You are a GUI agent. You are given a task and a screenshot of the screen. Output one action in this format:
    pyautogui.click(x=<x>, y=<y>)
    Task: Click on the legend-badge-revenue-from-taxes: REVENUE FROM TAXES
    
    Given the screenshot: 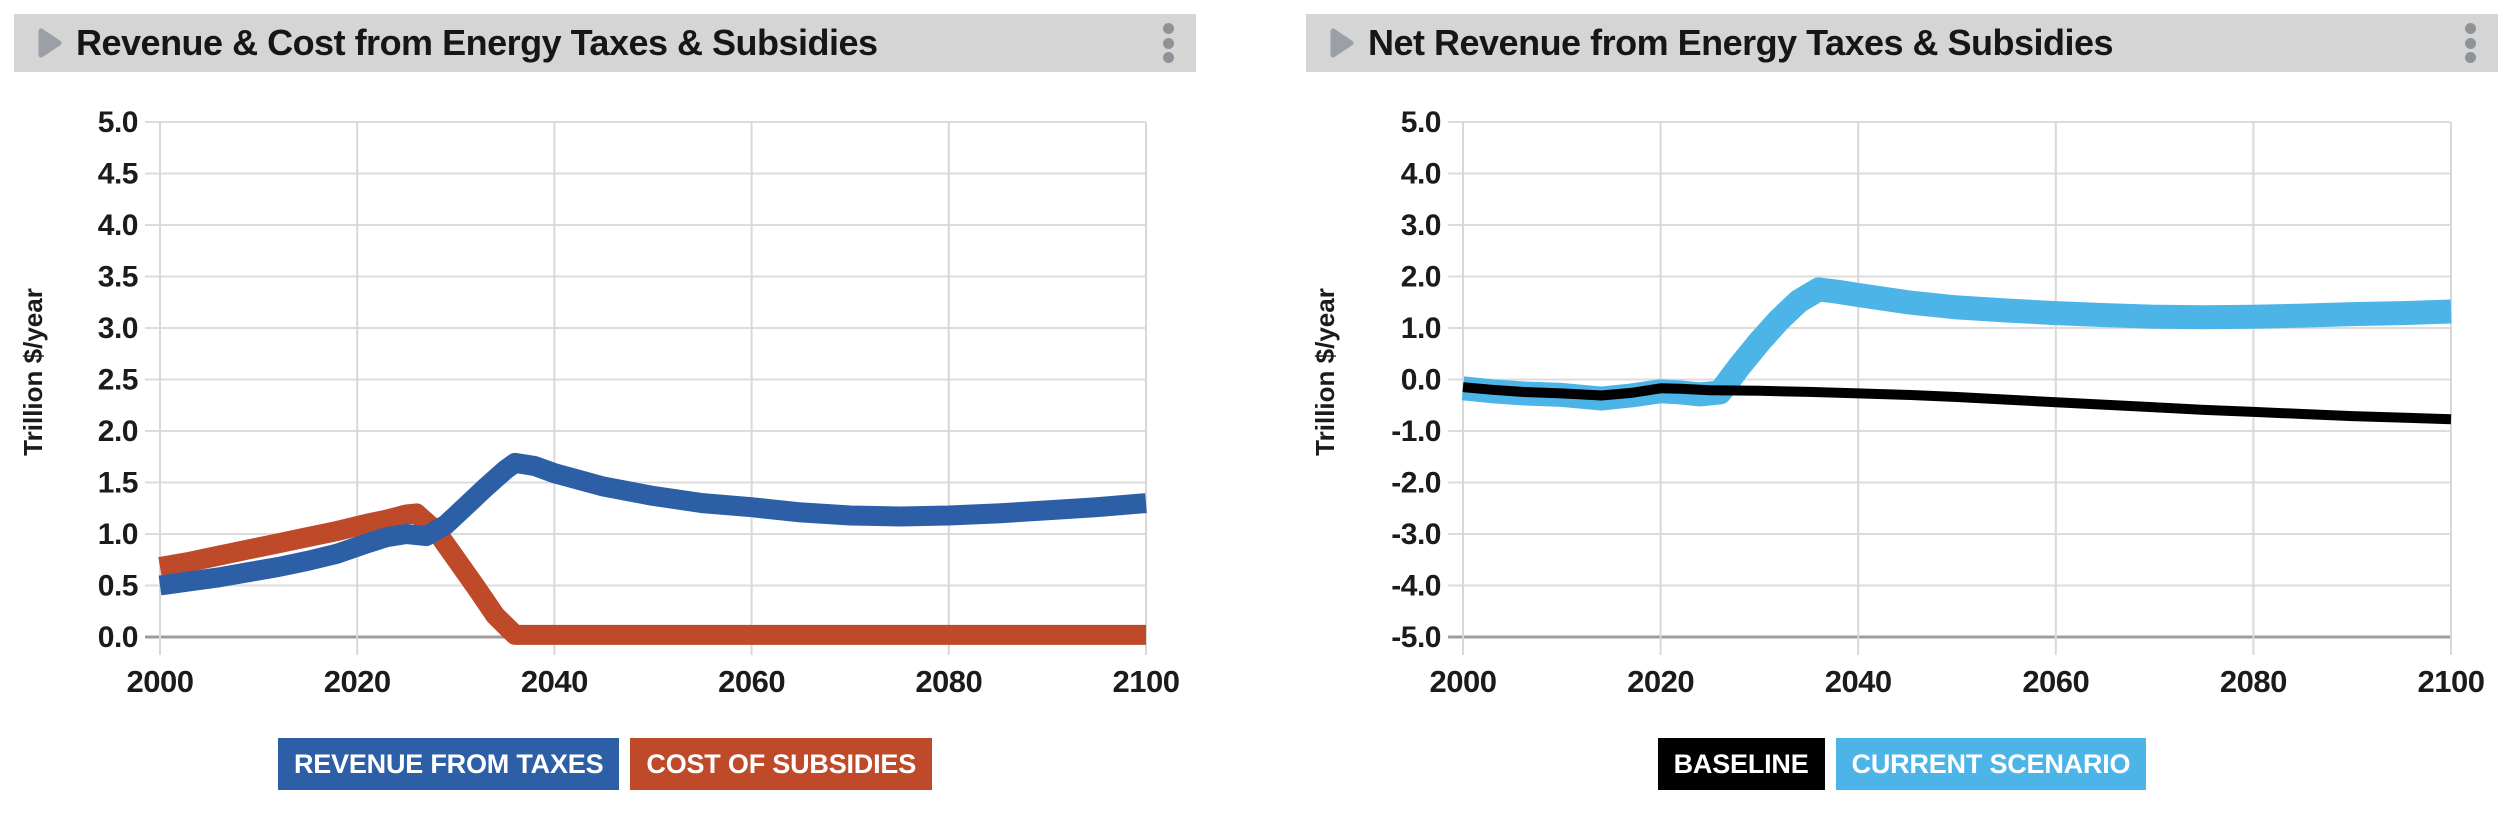 What is the action you would take?
    pyautogui.click(x=448, y=764)
    